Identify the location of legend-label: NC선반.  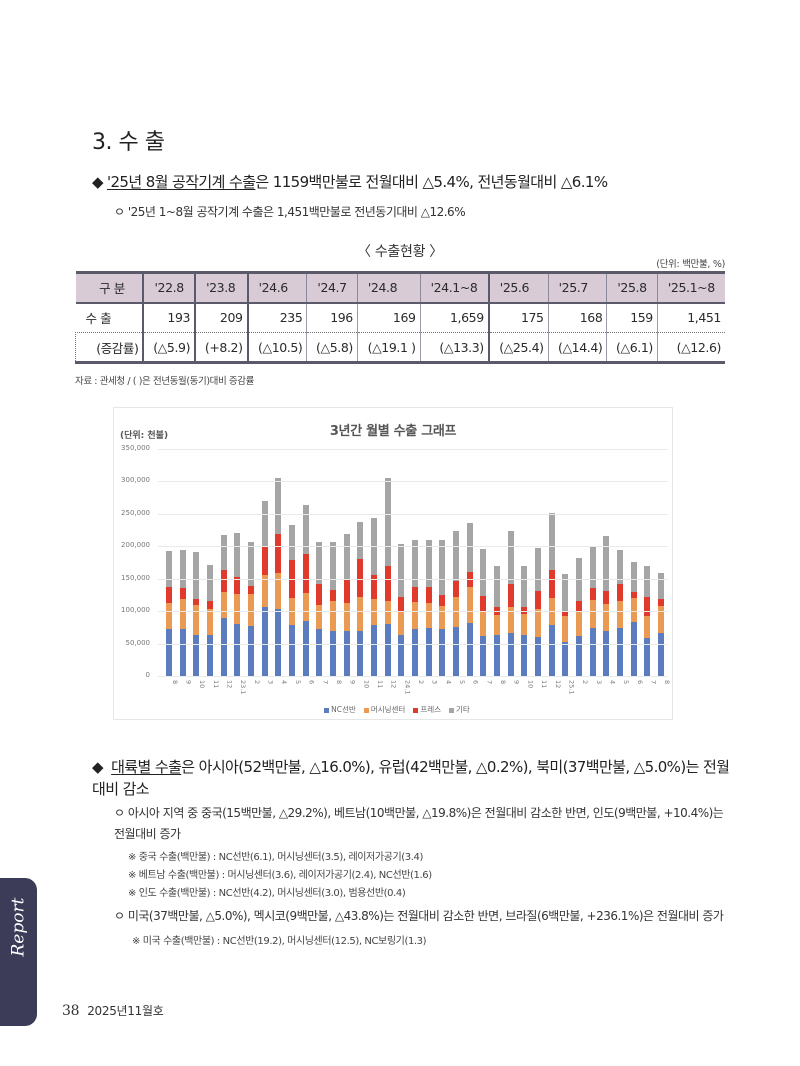
(343, 709).